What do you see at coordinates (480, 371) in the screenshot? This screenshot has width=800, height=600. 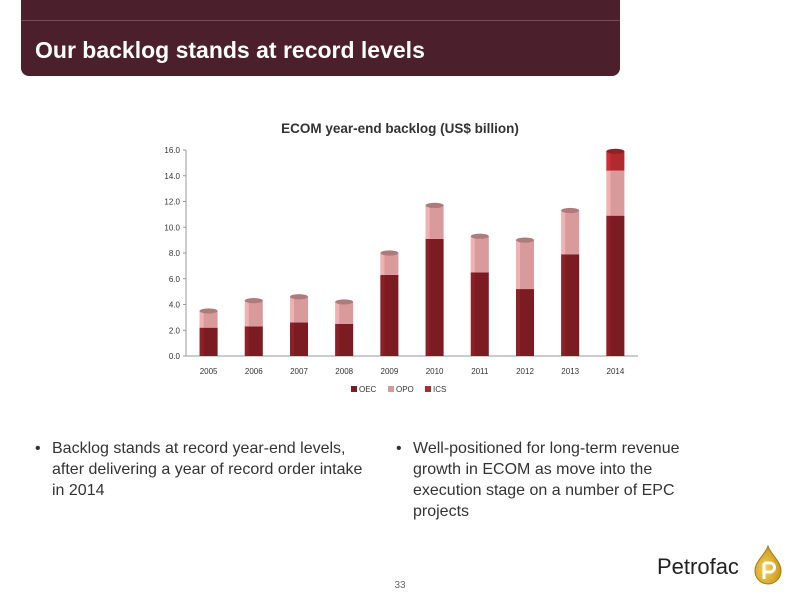 I see `x-tick-label: 2011` at bounding box center [480, 371].